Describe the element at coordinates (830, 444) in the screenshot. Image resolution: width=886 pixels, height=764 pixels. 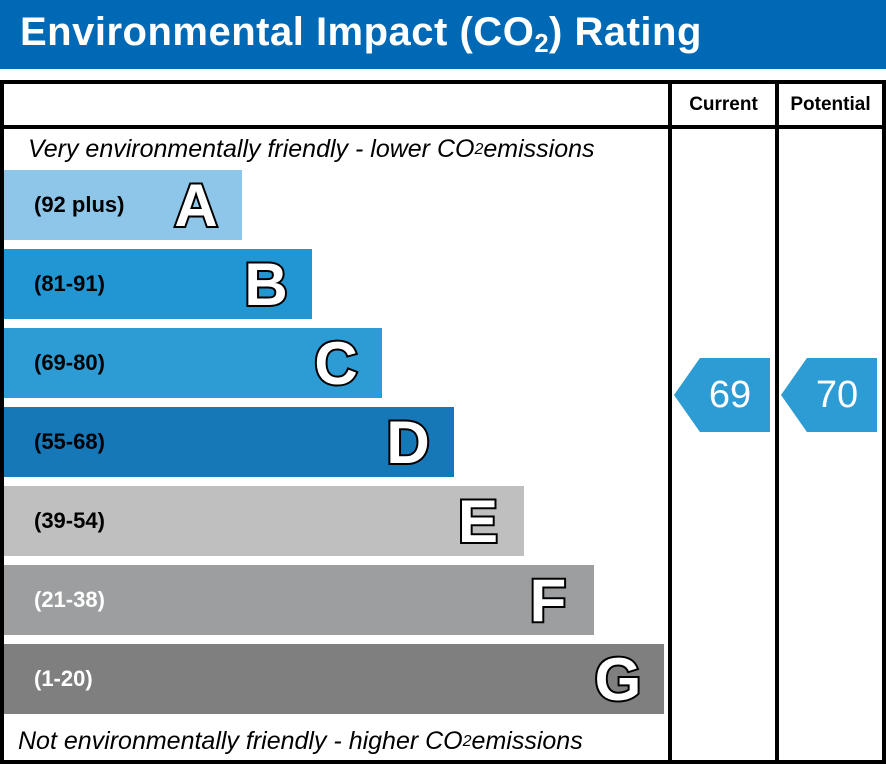
I see `potential-column-body: 70` at that location.